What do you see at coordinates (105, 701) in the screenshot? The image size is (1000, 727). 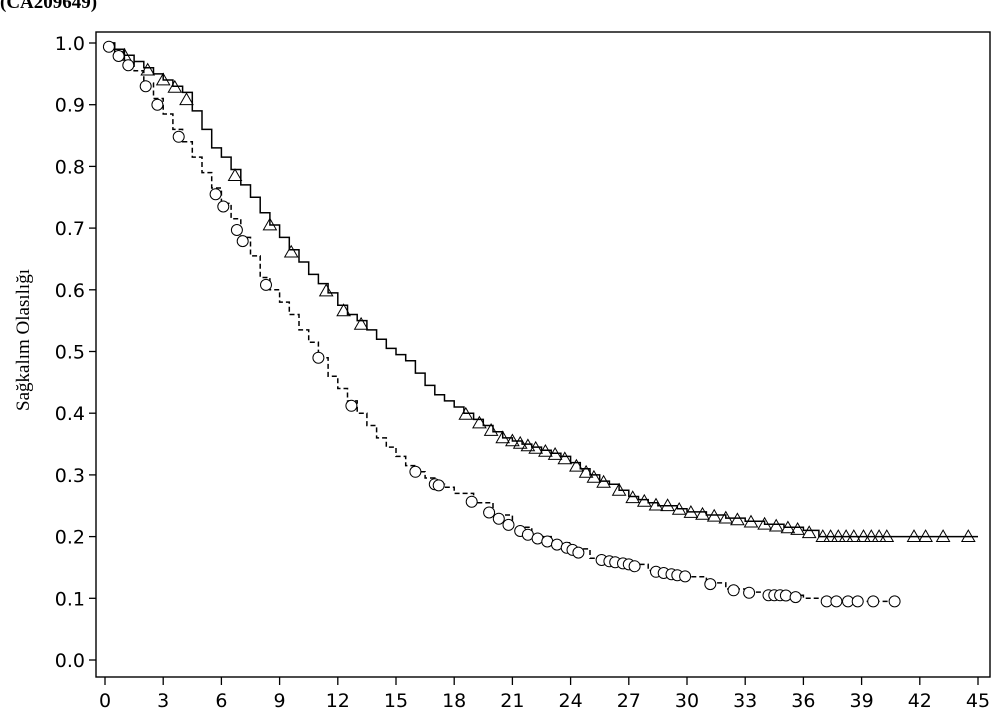 I see `x-tick-label: 0` at bounding box center [105, 701].